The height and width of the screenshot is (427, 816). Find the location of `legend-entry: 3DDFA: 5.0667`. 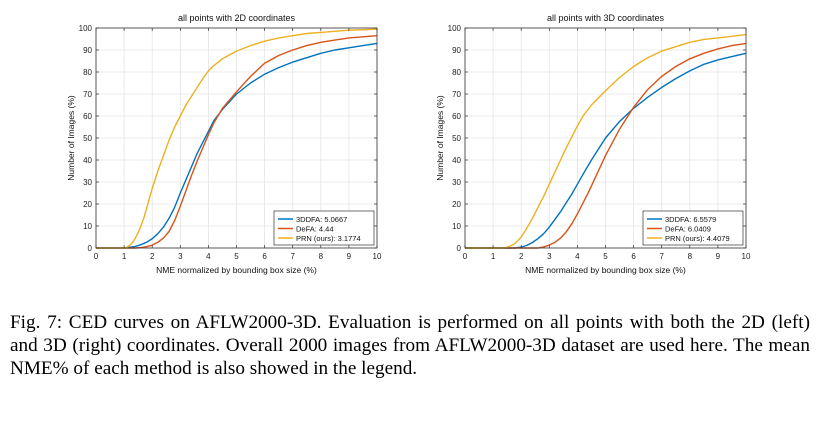

legend-entry: 3DDFA: 5.0667 is located at coordinates (321, 219).